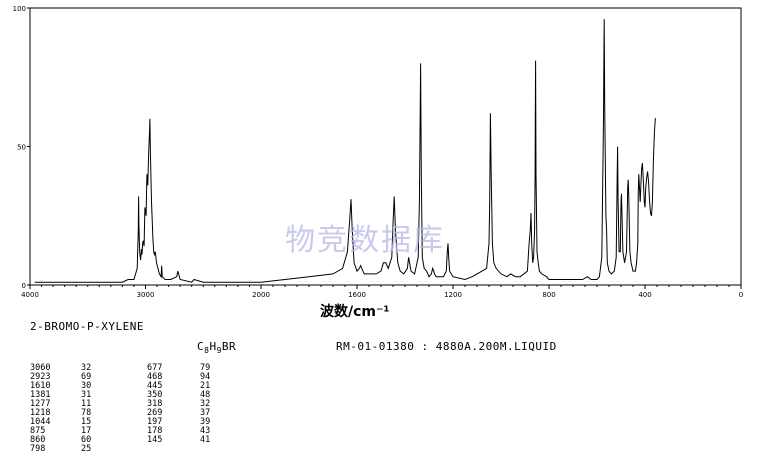  I want to click on peak-wavenumber: 1277, so click(40, 404).